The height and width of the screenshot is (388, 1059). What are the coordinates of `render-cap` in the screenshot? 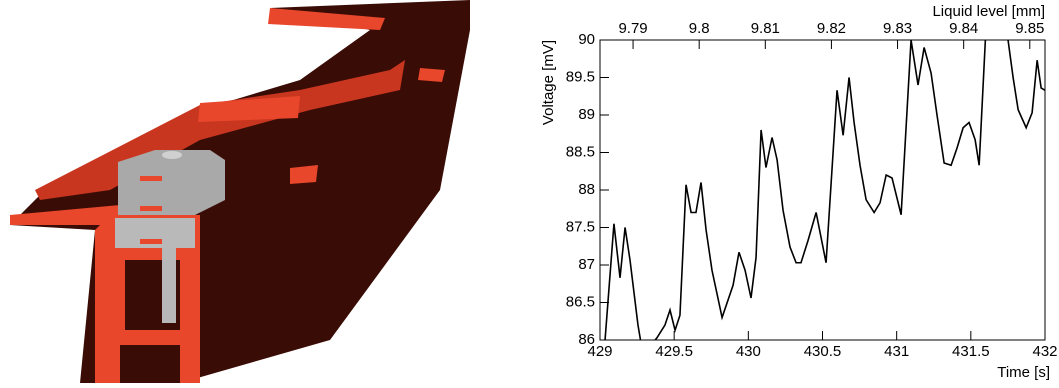 It's located at (172, 155).